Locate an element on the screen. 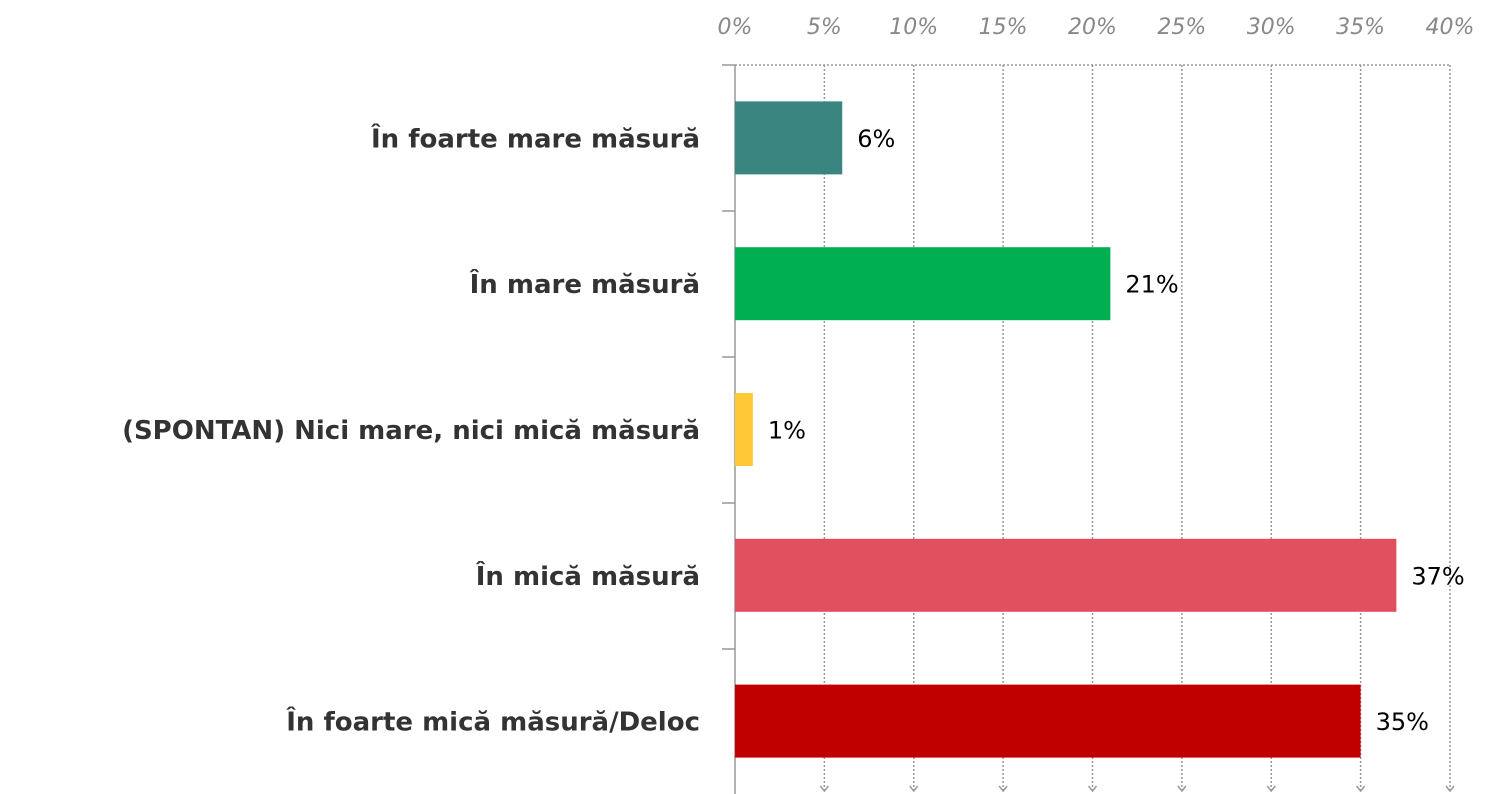 This screenshot has height=794, width=1485. category-separators is located at coordinates (728, 357).